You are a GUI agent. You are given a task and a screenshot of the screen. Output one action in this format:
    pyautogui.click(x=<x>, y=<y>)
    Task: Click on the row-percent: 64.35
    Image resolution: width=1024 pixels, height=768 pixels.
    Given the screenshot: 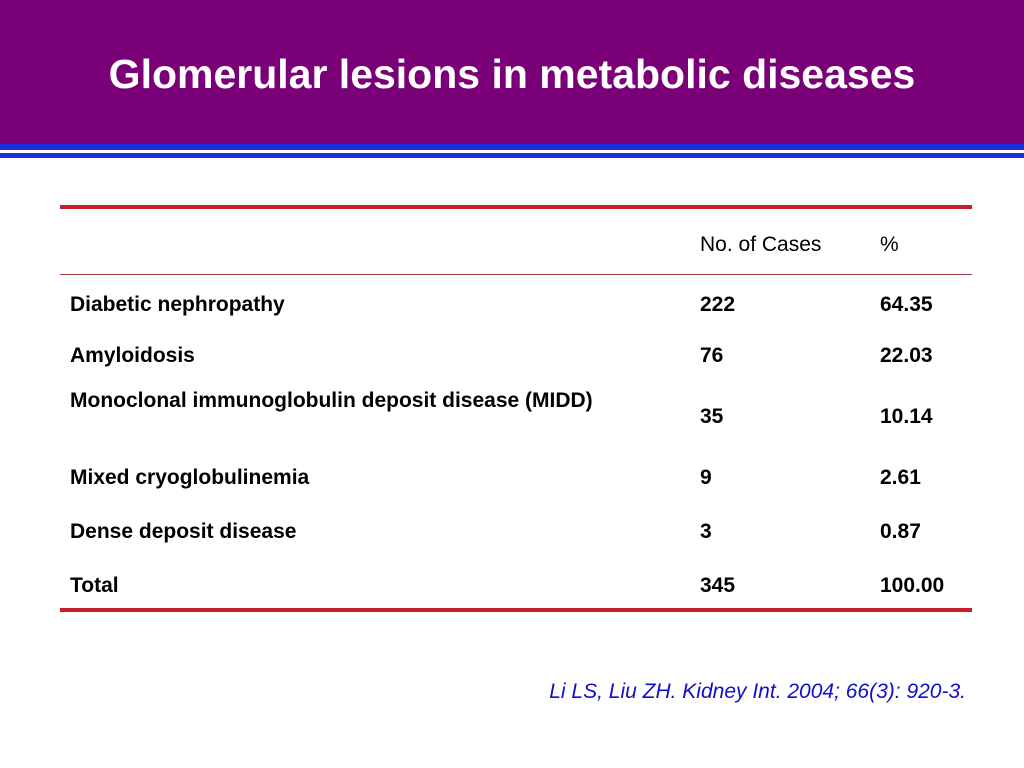 What is the action you would take?
    pyautogui.click(x=906, y=304)
    